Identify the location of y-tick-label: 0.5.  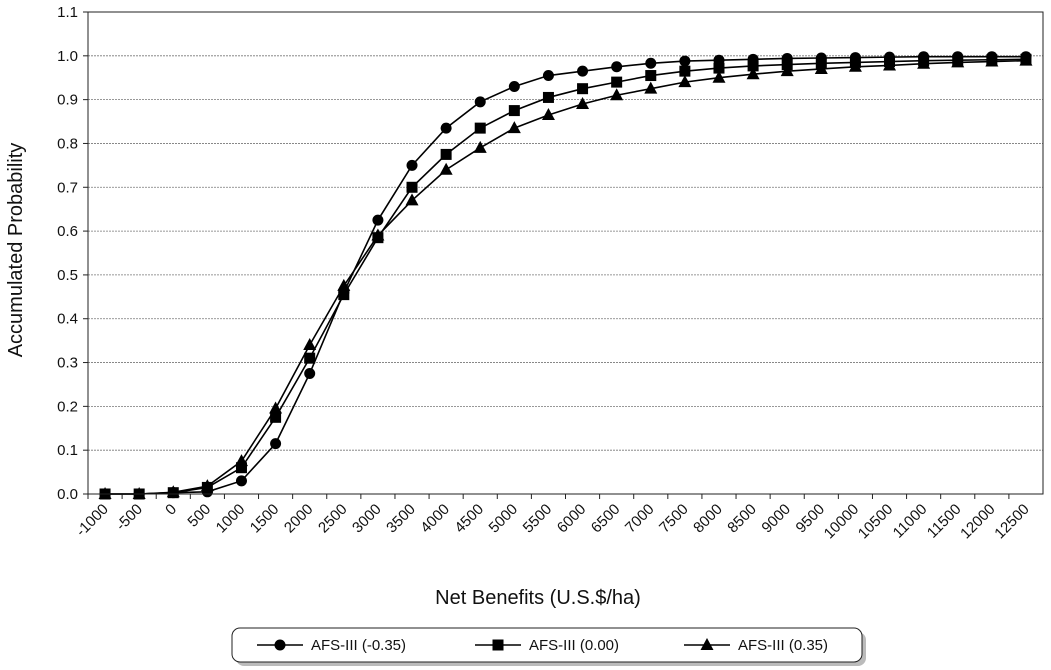
(67, 275).